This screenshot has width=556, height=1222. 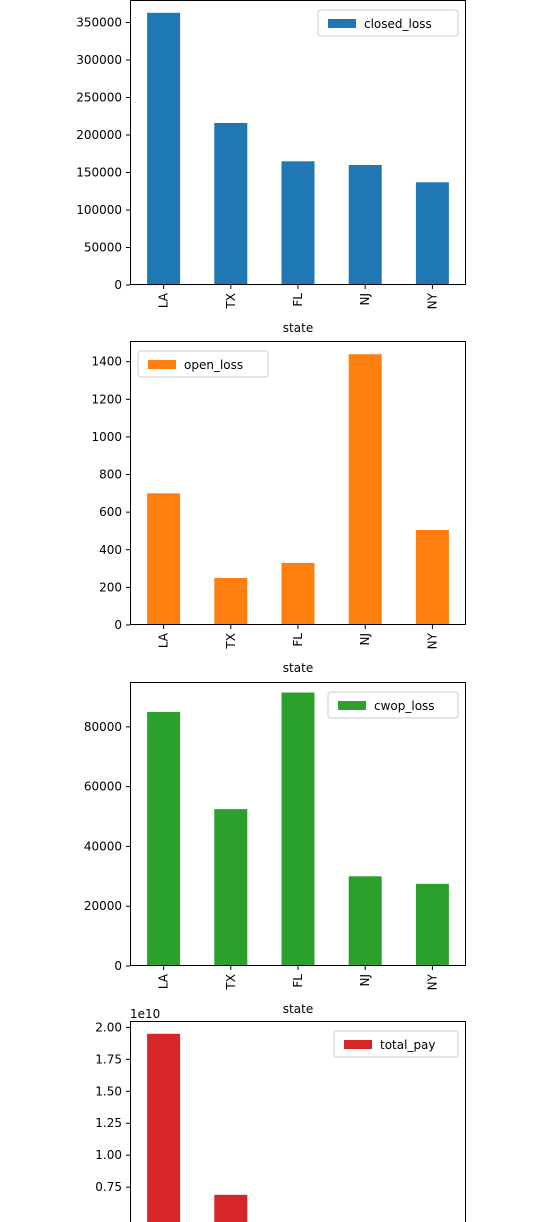 I want to click on legend: closed_loss, so click(x=388, y=23).